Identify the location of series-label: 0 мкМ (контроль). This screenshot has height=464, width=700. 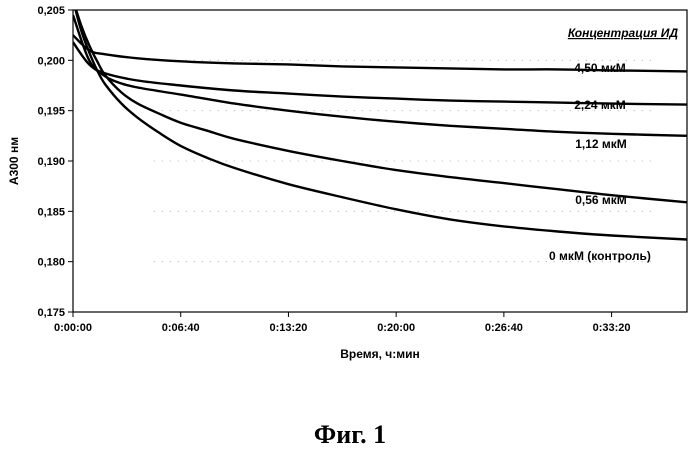
(600, 256).